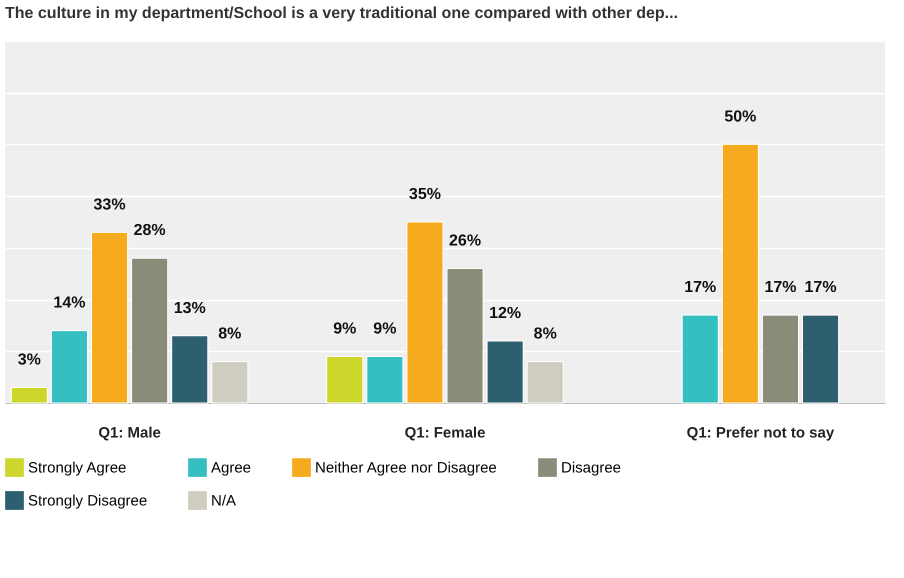 This screenshot has height=578, width=904. Describe the element at coordinates (150, 231) in the screenshot. I see `data-label: 28%` at that location.